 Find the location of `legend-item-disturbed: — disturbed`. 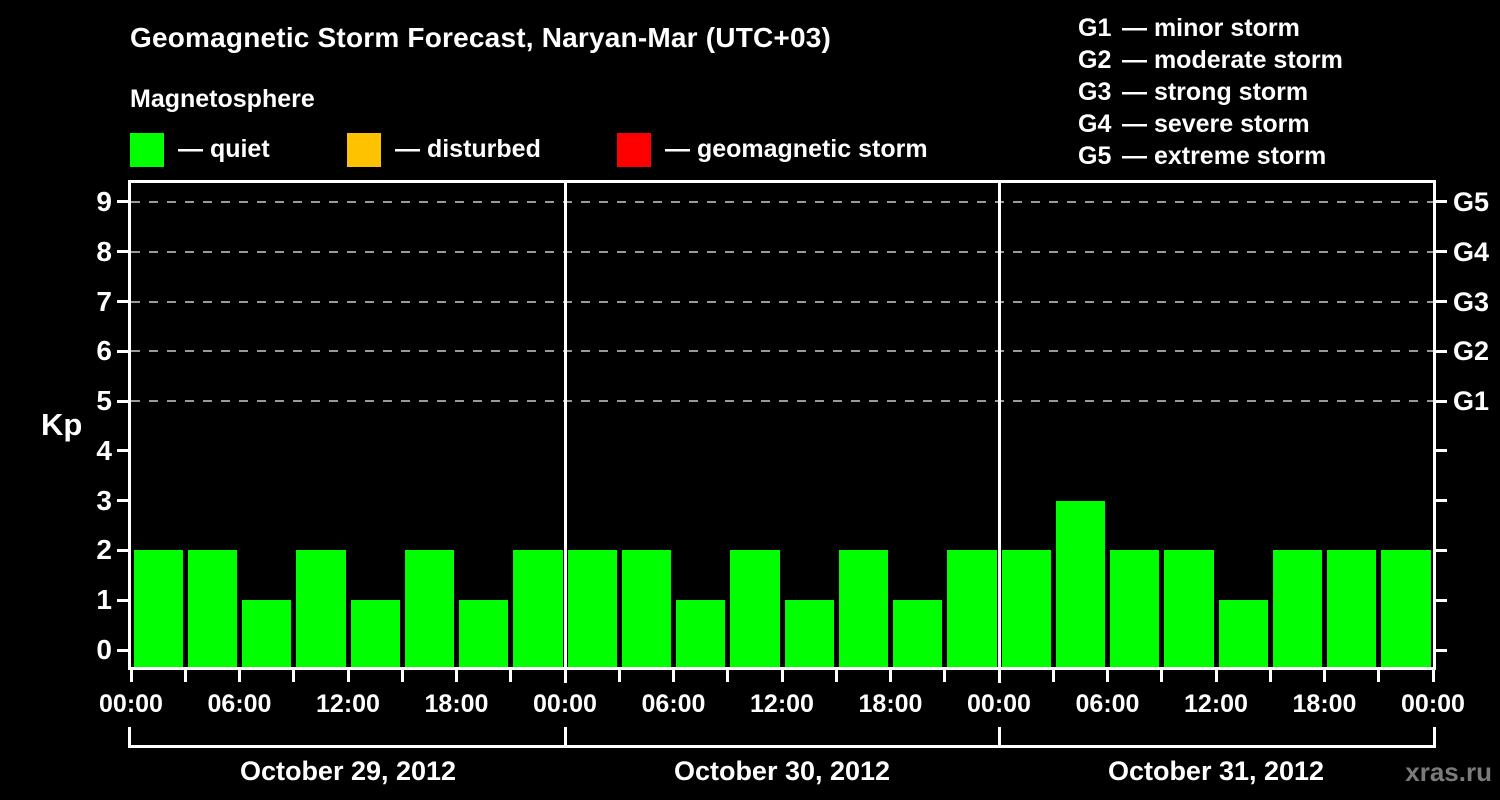

legend-item-disturbed: — disturbed is located at coordinates (497, 150).